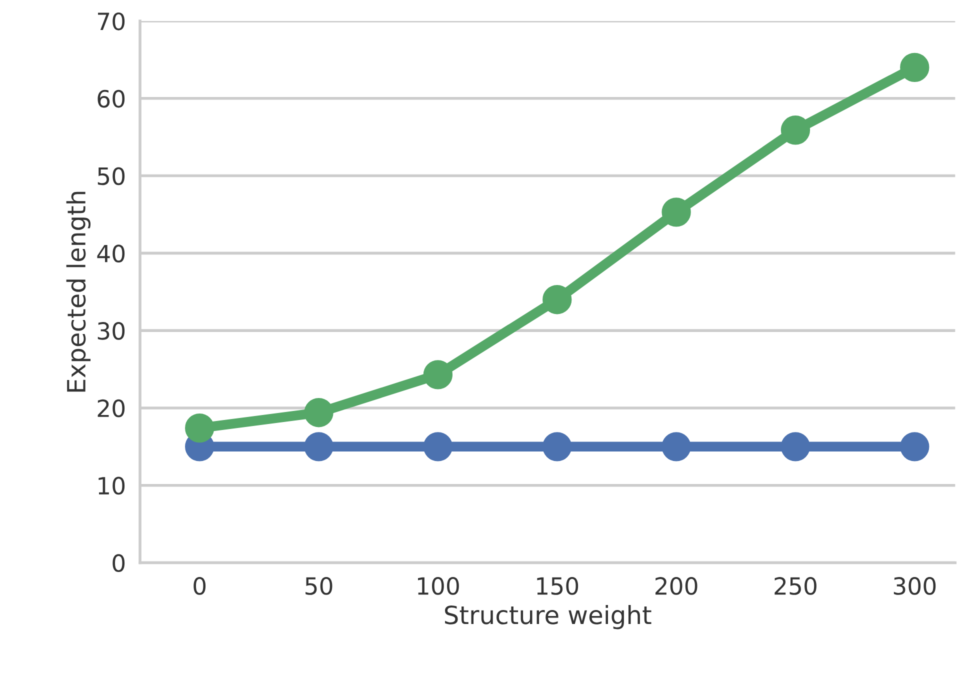  What do you see at coordinates (111, 485) in the screenshot?
I see `y-tick-label: 10` at bounding box center [111, 485].